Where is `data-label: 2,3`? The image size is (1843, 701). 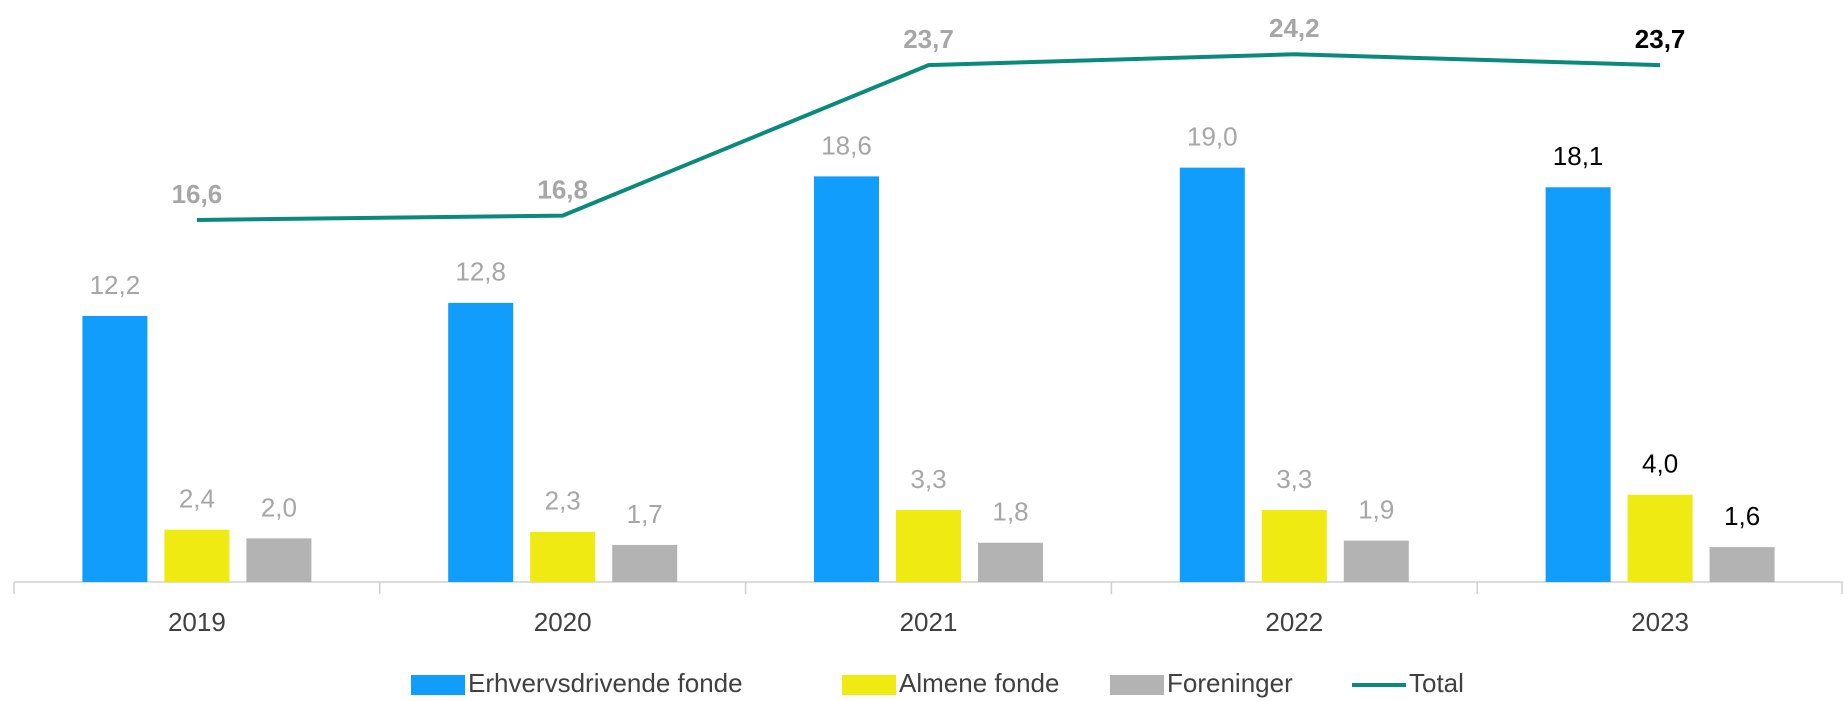 data-label: 2,3 is located at coordinates (563, 501).